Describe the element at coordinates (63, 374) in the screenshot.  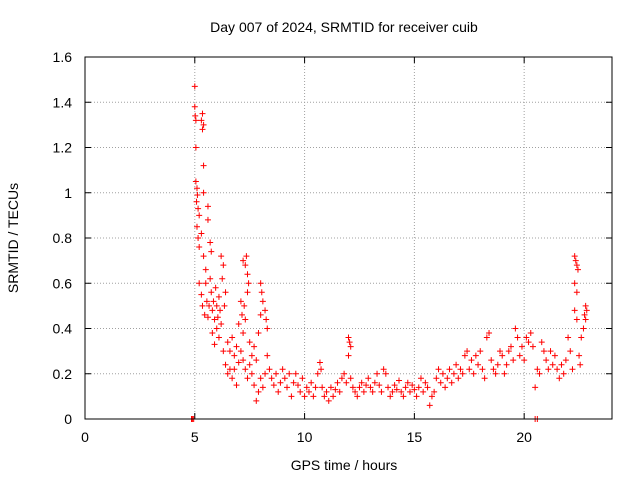
I see `y-tick-label: 0.2` at that location.